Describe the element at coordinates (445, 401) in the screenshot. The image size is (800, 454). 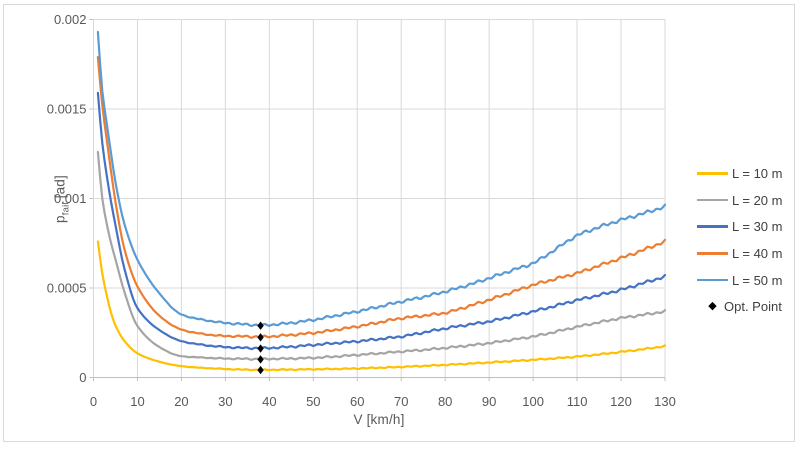
I see `x-tick-label: 80` at that location.